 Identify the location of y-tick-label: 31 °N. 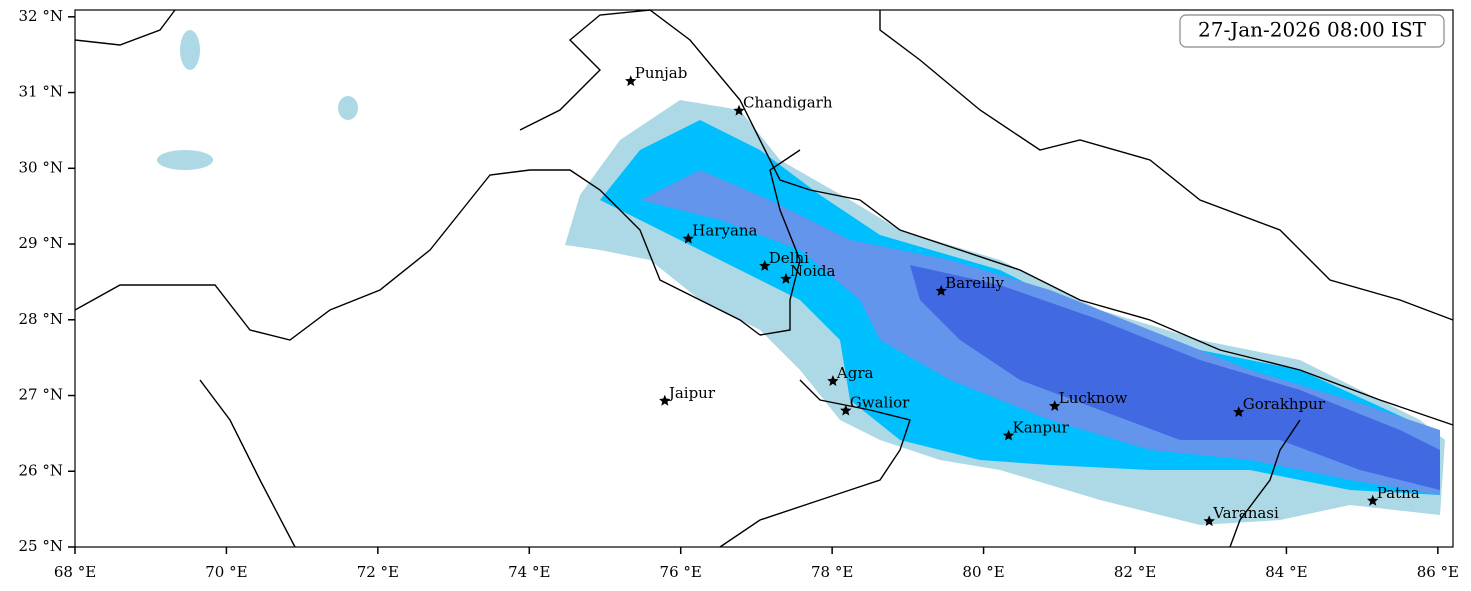
(41, 92).